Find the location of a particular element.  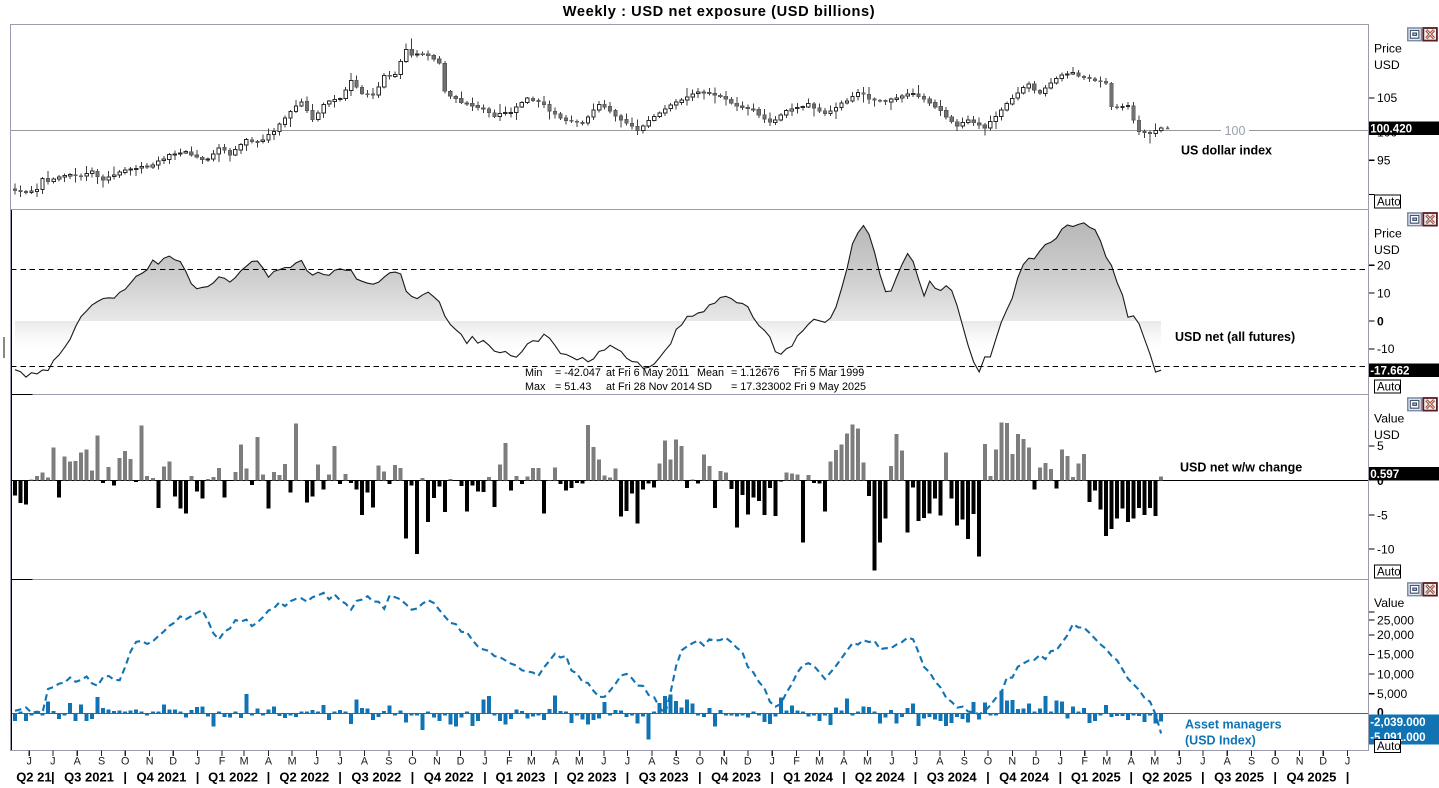

svg-text: 10,000 is located at coordinates (1395, 674).